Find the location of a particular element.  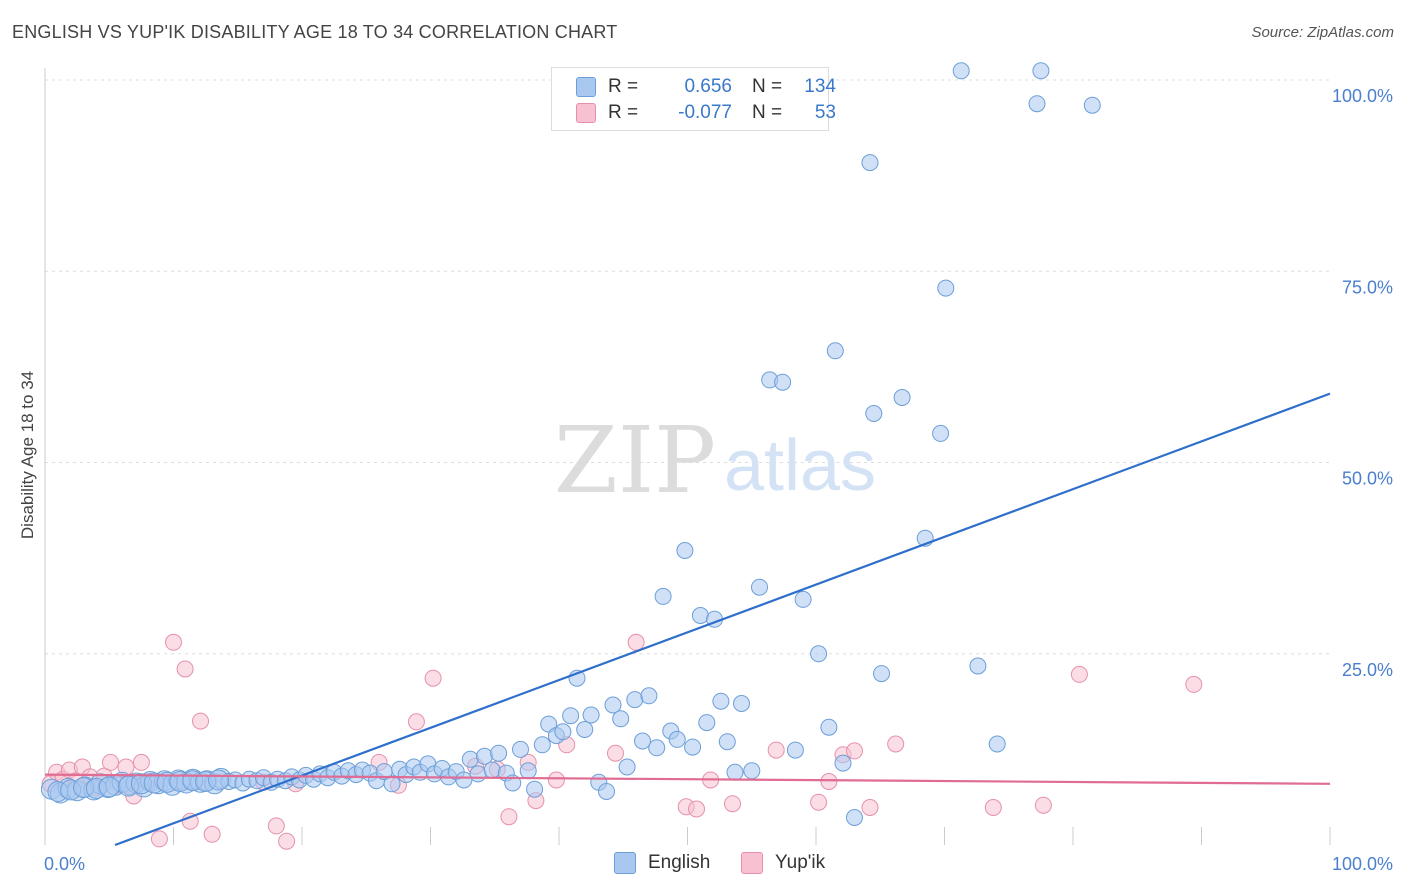

yupik-n-value: 53 is located at coordinates (825, 112).